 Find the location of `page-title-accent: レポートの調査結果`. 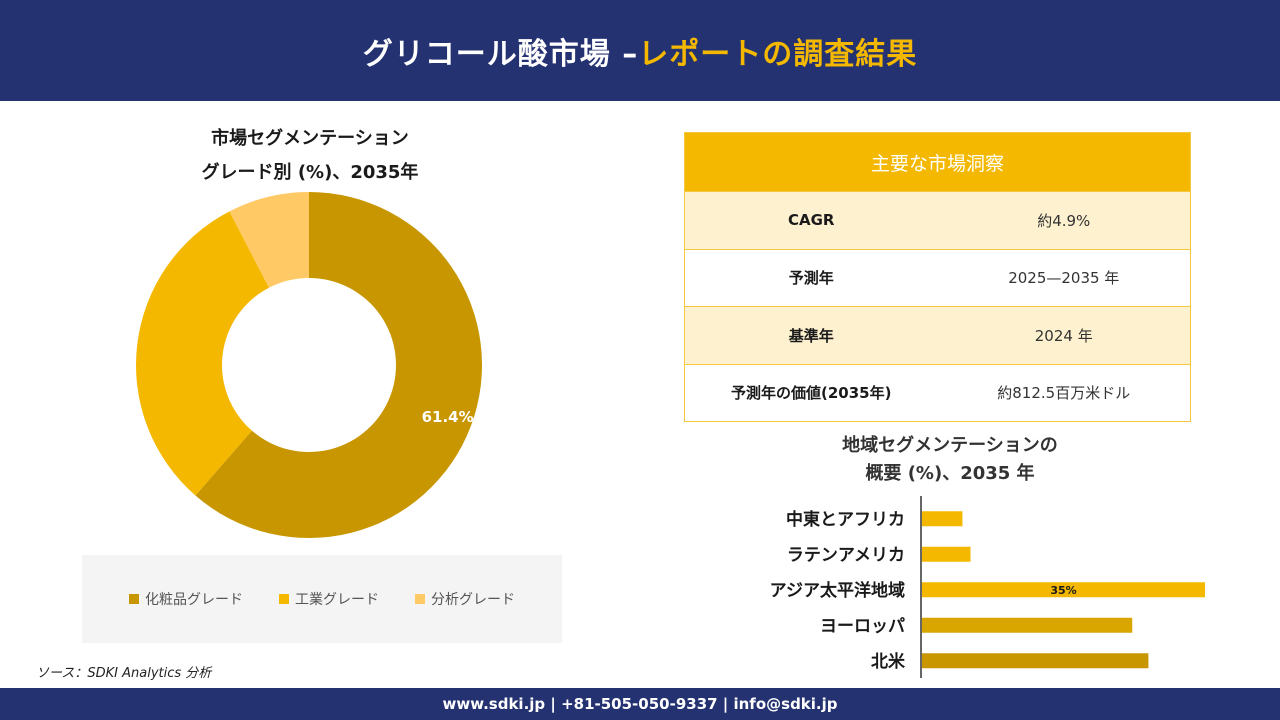

page-title-accent: レポートの調査結果 is located at coordinates (778, 54).